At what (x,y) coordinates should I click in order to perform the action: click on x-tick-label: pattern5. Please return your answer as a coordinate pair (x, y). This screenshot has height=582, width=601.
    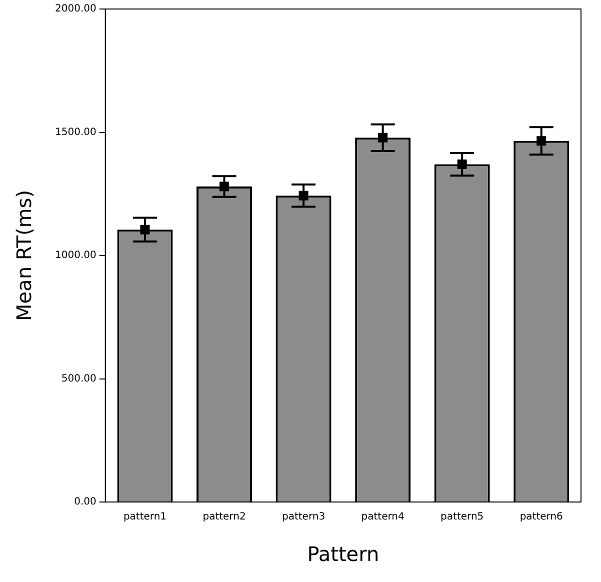
    Looking at the image, I should click on (462, 517).